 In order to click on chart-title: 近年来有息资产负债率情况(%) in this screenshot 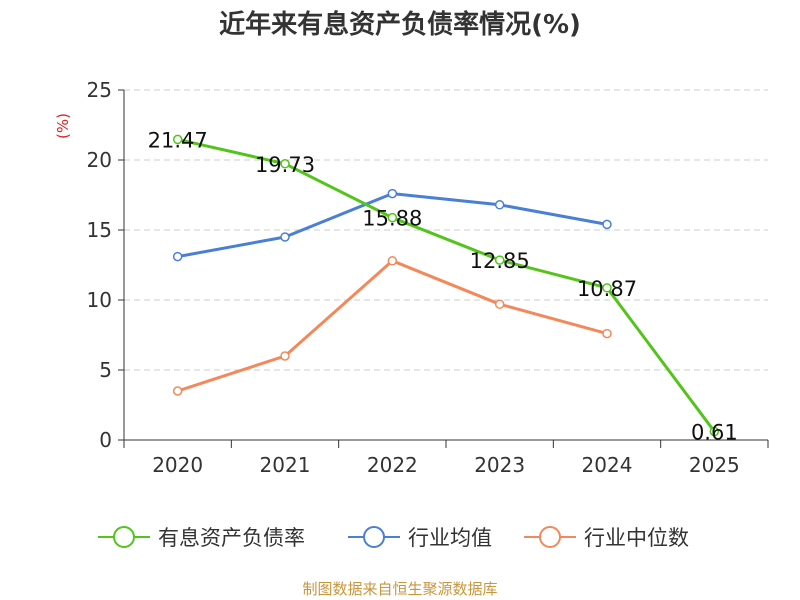, I will do `click(400, 25)`.